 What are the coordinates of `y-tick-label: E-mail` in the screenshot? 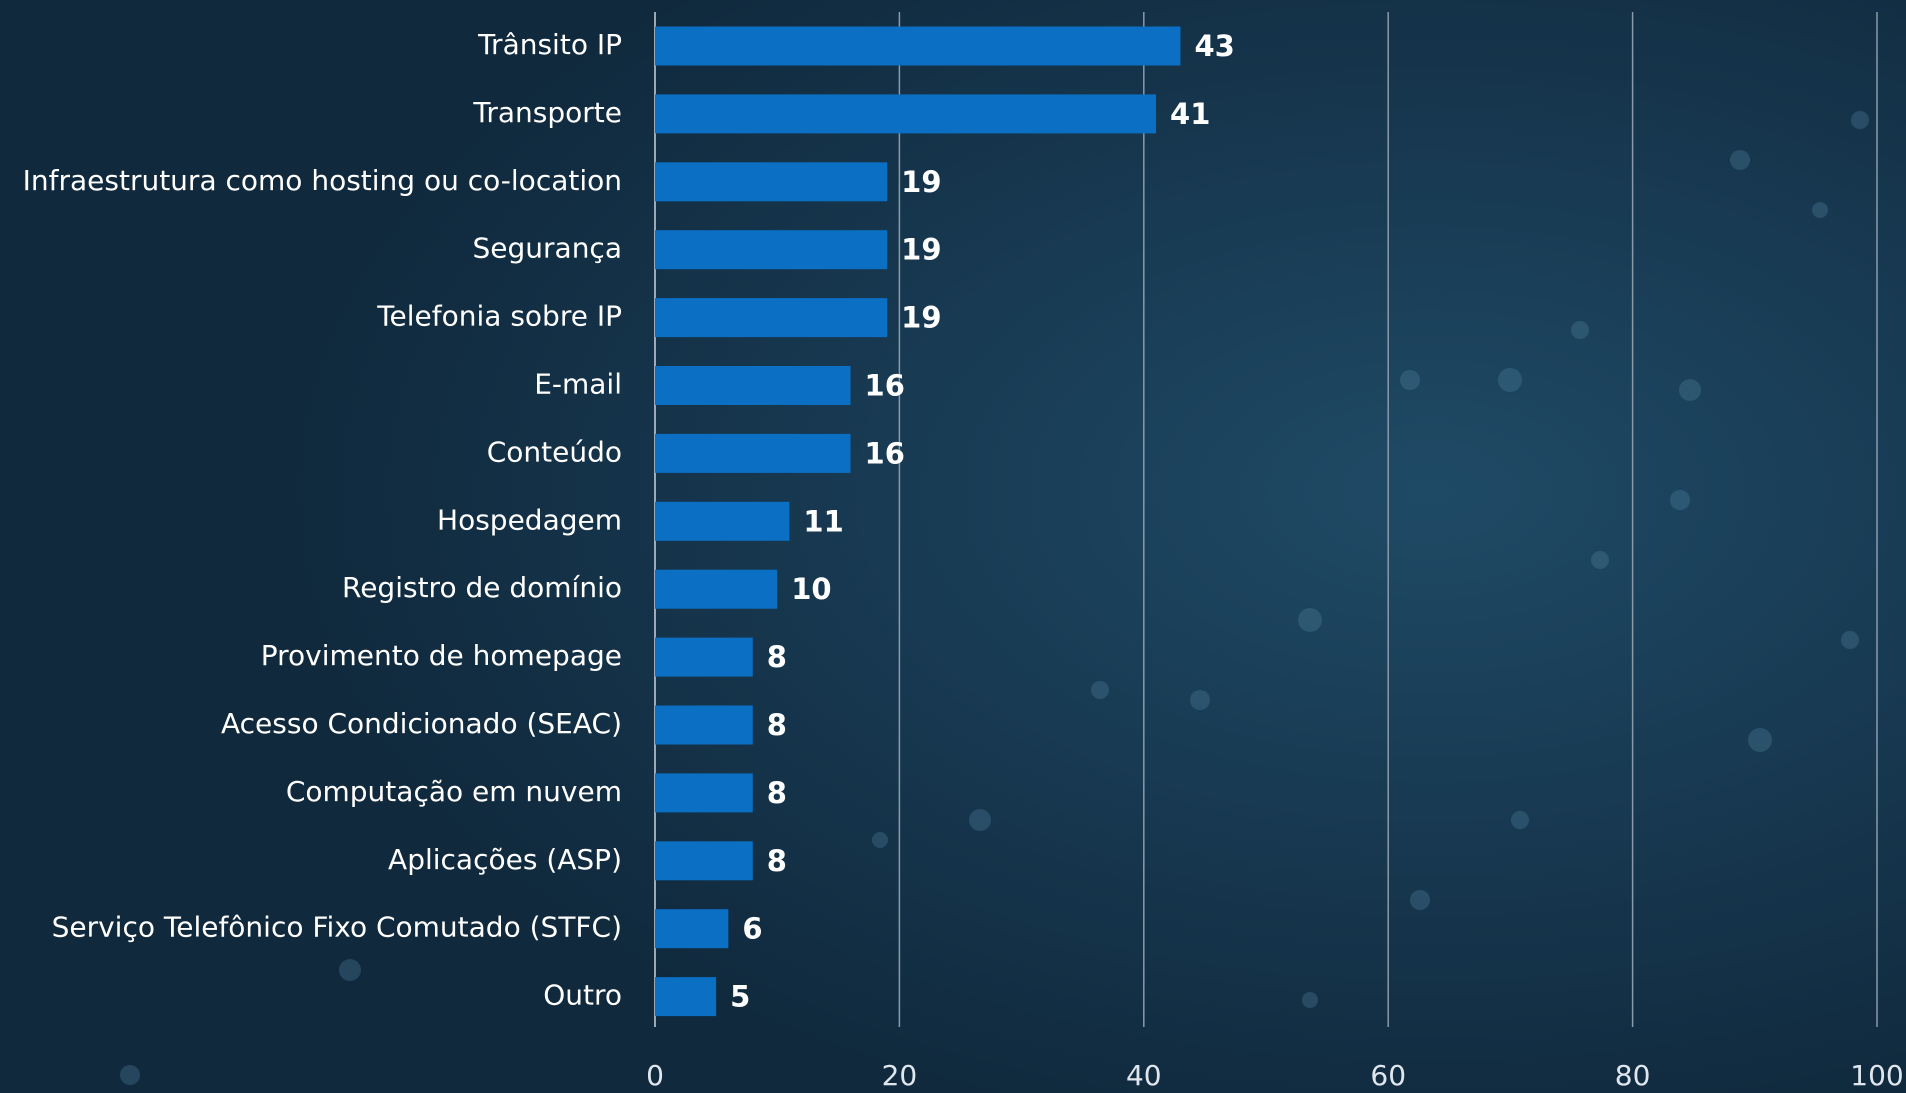 It's located at (578, 384).